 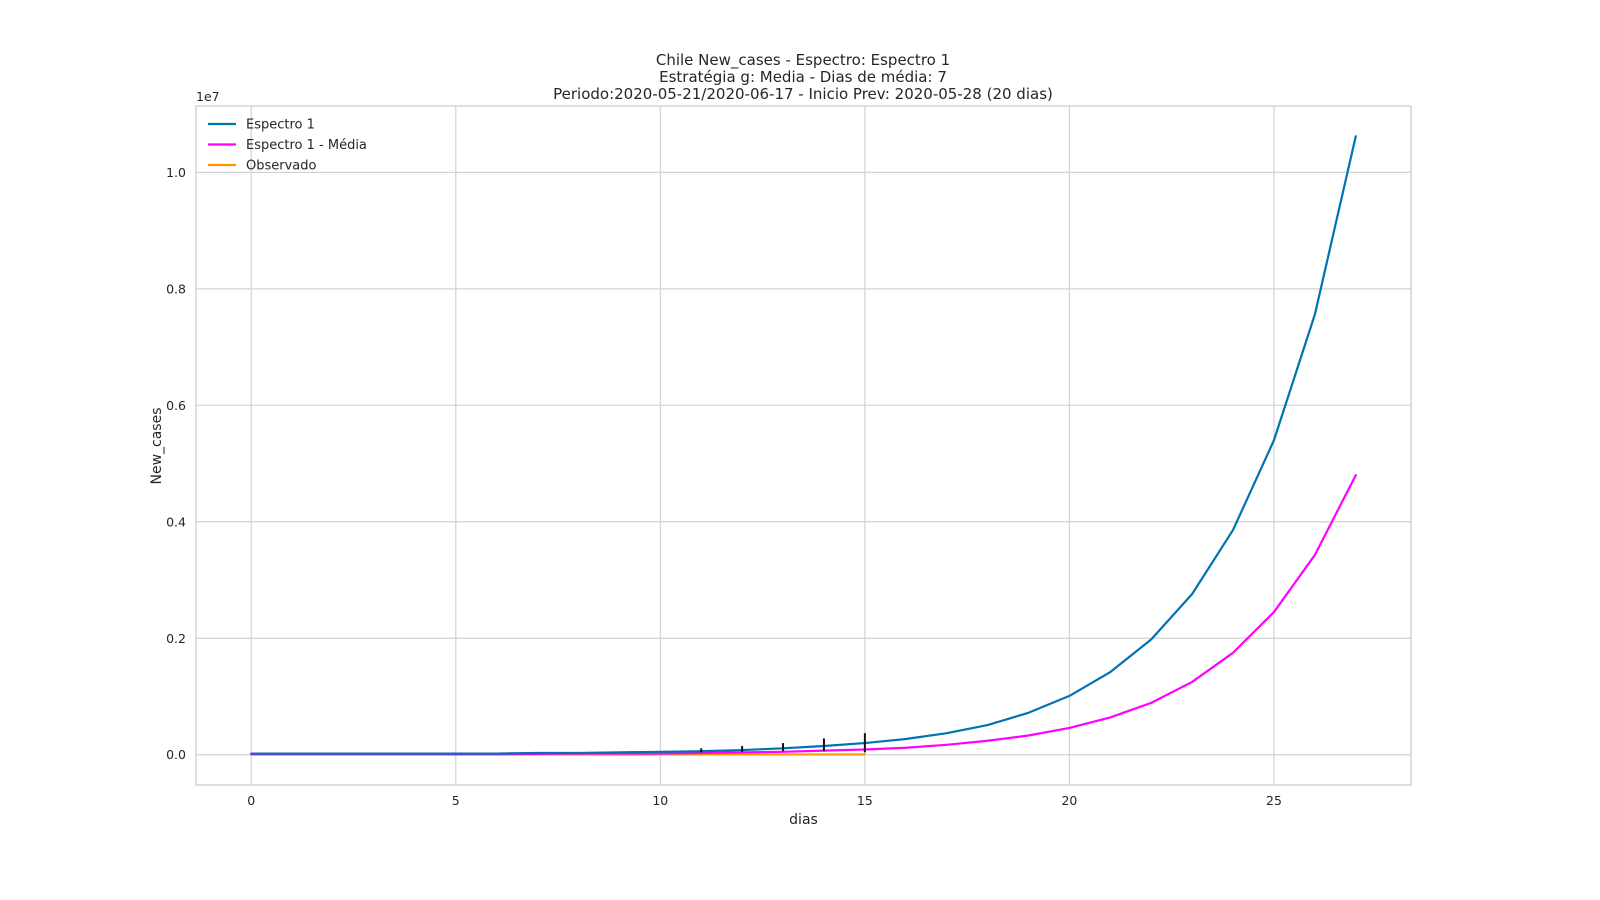 I want to click on y-axis-ticks: 0.0 0.2 0.4 0.6 0.8 1.0, so click(x=176, y=463).